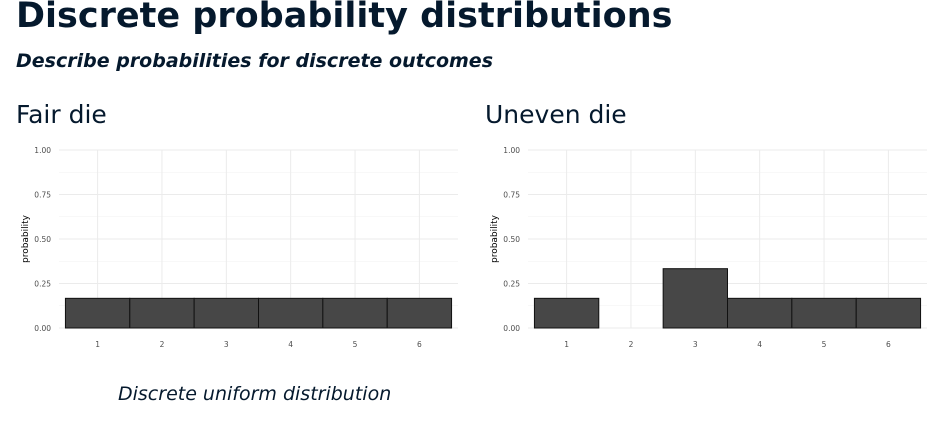 The height and width of the screenshot is (430, 944). Describe the element at coordinates (344, 18) in the screenshot. I see `page-title: Discrete probability distributions` at that location.